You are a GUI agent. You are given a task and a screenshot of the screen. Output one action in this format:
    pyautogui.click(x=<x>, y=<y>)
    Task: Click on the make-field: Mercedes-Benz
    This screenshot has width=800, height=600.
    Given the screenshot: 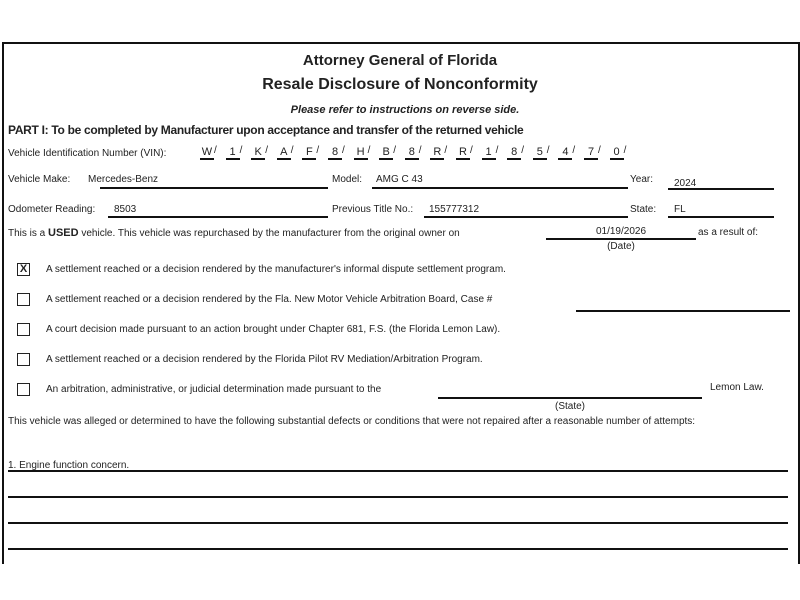 What is the action you would take?
    pyautogui.click(x=123, y=179)
    